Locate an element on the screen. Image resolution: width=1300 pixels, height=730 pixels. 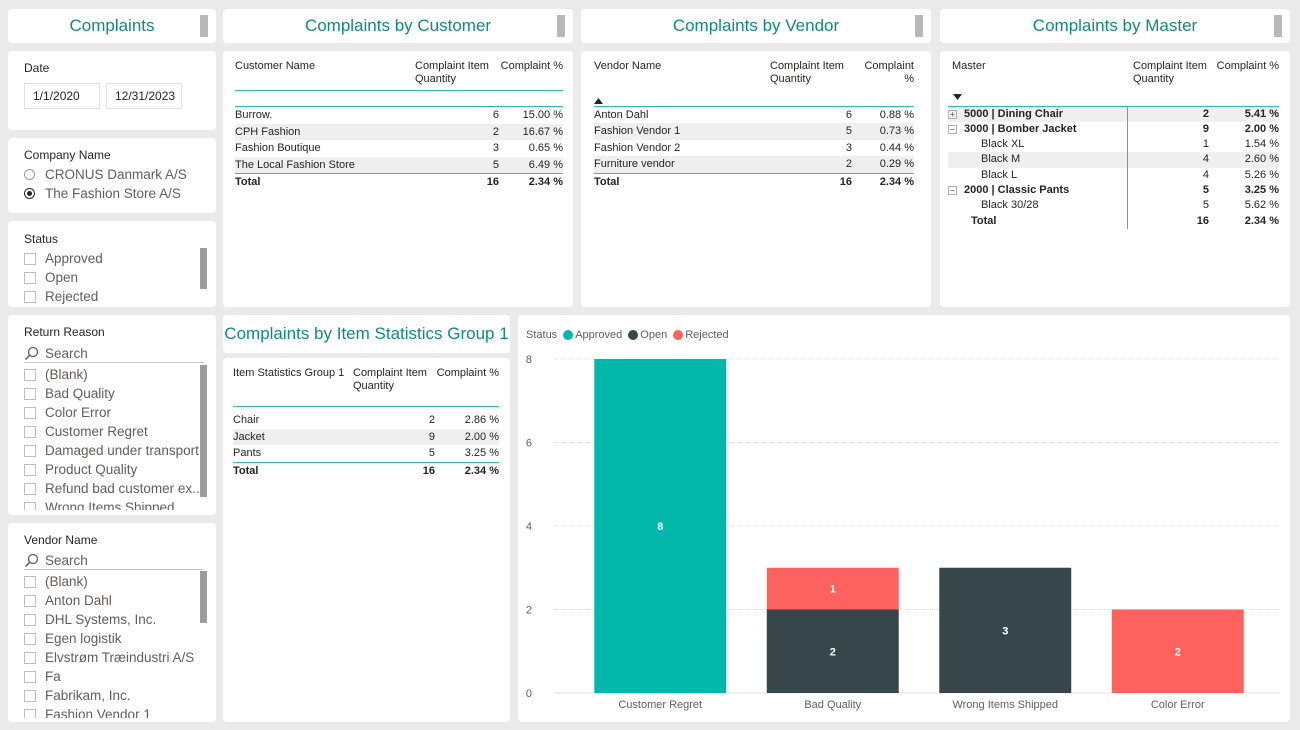
column-header: Customer Name is located at coordinates (275, 66).